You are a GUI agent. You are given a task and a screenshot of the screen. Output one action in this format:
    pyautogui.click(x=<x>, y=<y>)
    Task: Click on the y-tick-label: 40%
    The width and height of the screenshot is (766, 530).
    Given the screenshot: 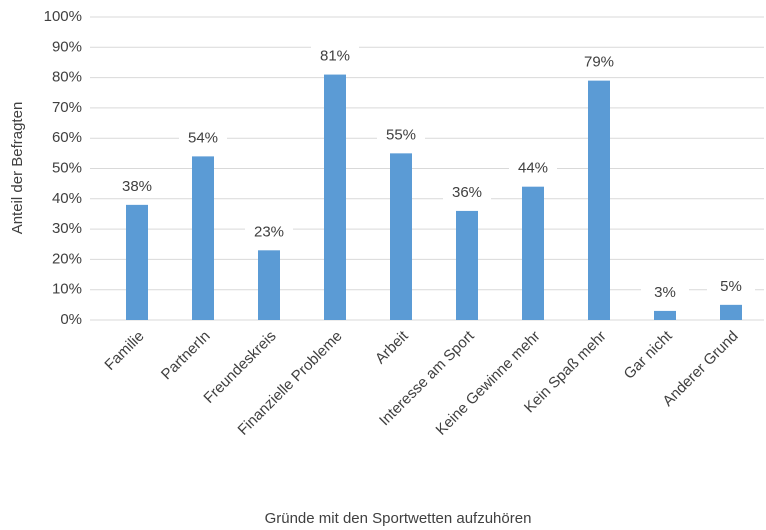 What is the action you would take?
    pyautogui.click(x=67, y=198)
    